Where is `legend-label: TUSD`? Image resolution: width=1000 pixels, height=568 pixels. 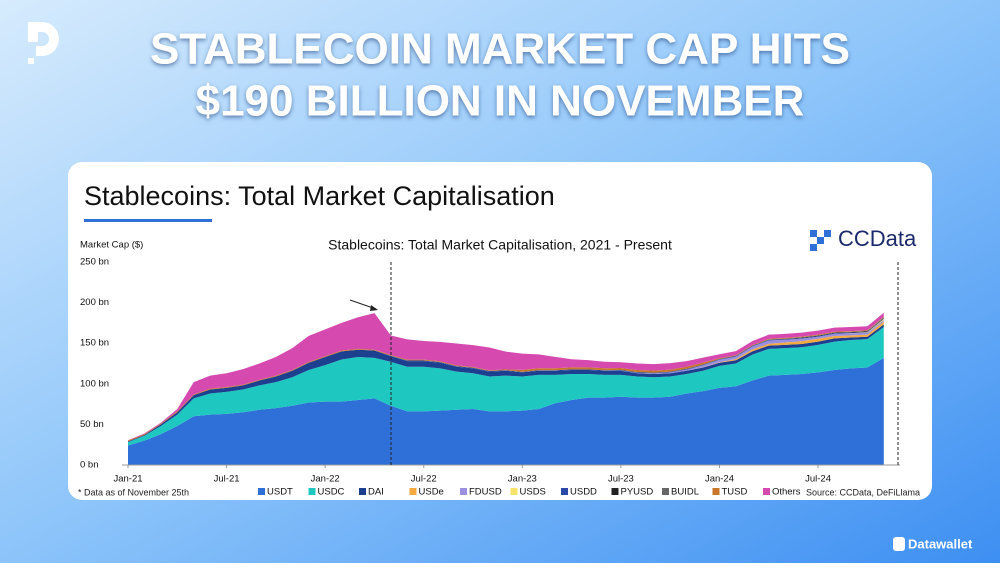 legend-label: TUSD is located at coordinates (735, 492).